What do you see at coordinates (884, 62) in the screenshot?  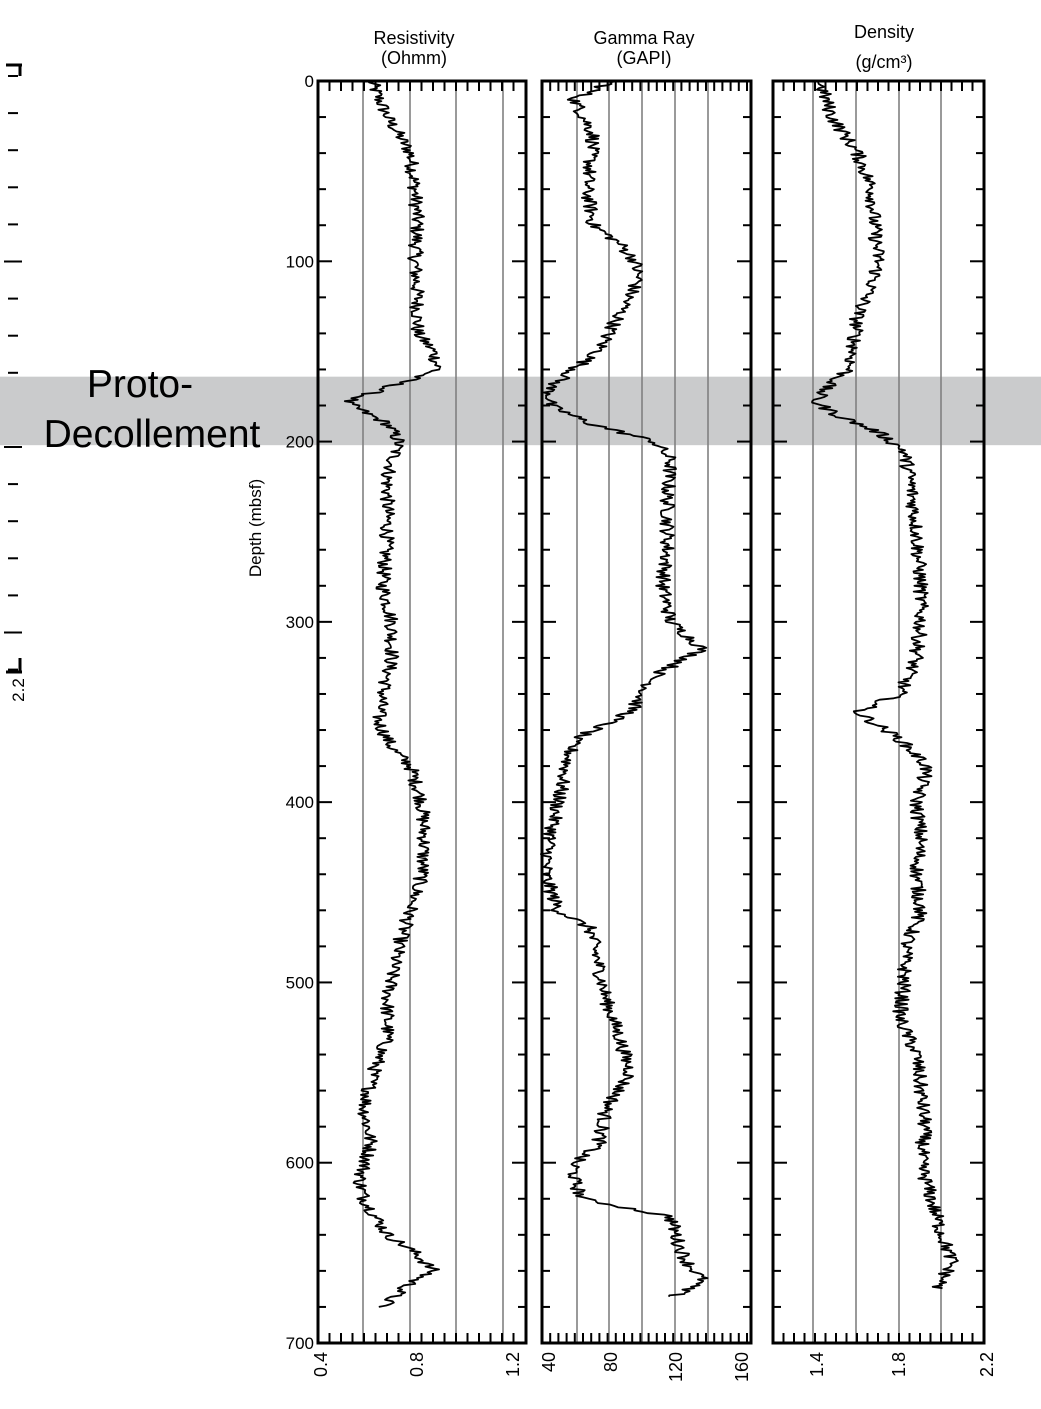 I see `density-units: (g/cm³)` at bounding box center [884, 62].